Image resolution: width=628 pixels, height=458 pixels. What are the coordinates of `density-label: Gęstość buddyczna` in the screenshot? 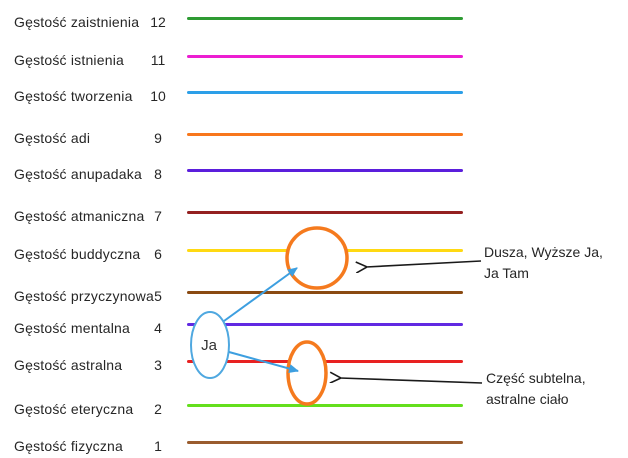 It's located at (77, 254).